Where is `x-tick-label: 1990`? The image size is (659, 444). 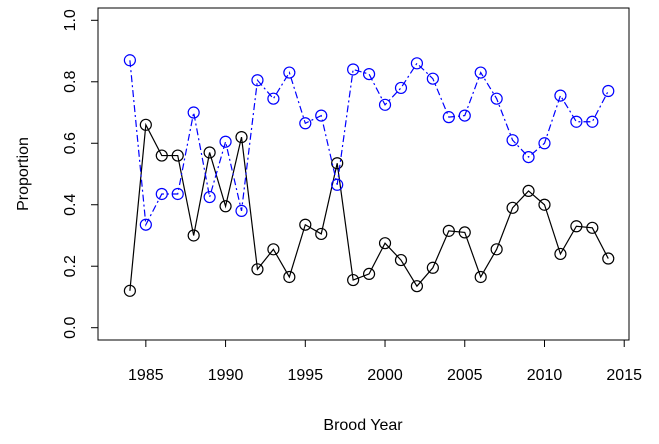
x-tick-label: 1990 is located at coordinates (226, 375).